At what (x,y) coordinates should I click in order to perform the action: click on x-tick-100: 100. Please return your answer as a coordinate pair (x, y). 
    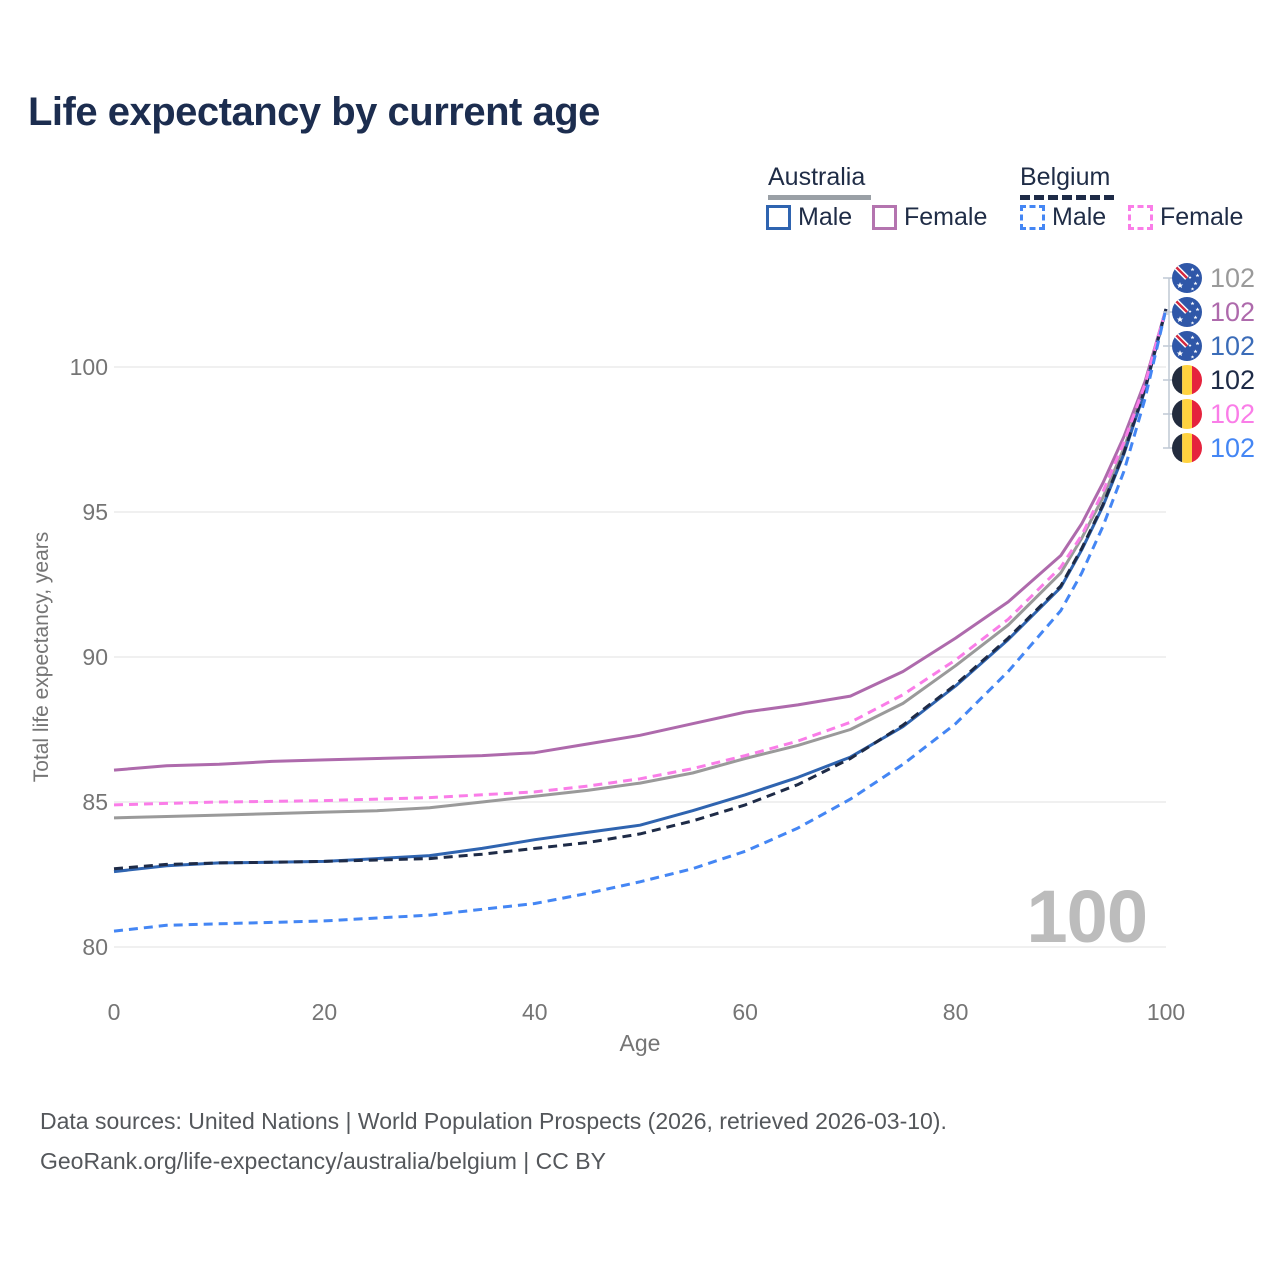
    Looking at the image, I should click on (1166, 1012).